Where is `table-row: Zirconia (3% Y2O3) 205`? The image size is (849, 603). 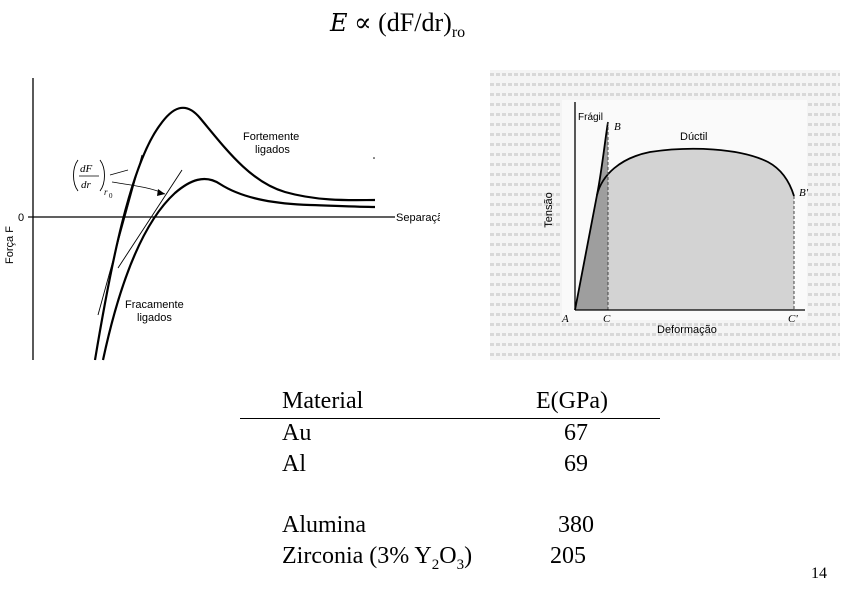 table-row: Zirconia (3% Y2O3) 205 is located at coordinates (450, 558).